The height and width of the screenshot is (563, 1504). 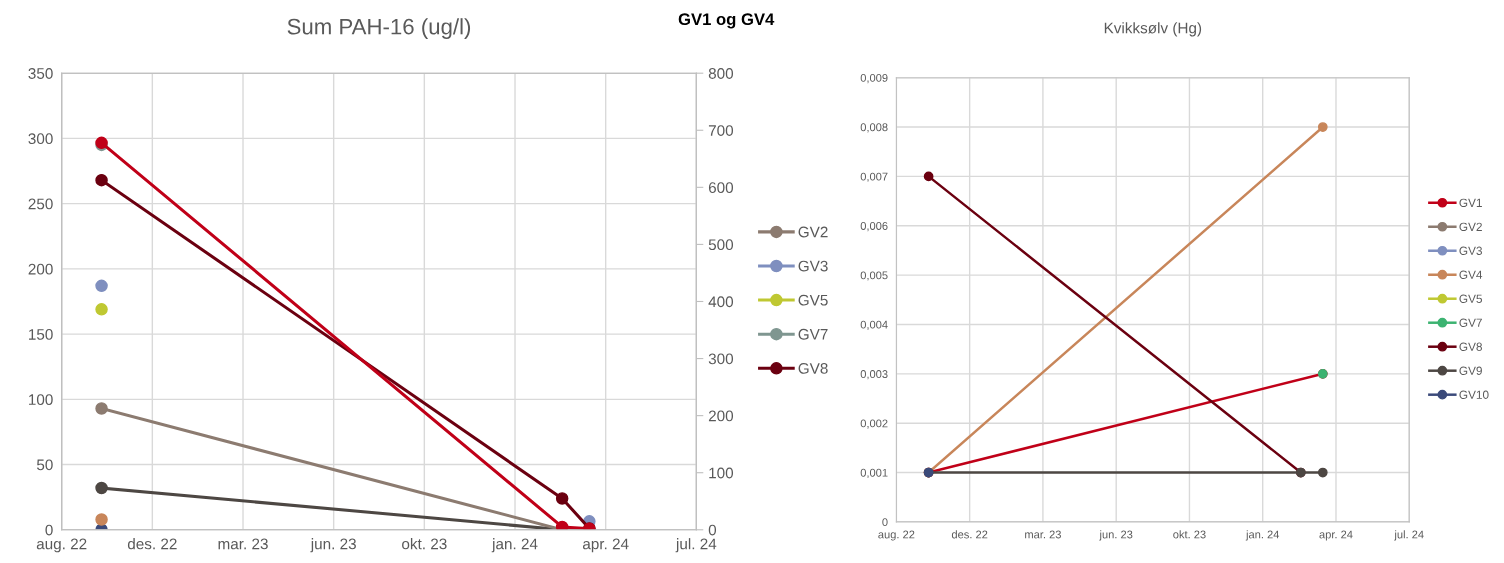 What do you see at coordinates (1474, 394) in the screenshot?
I see `legend-label: GV10` at bounding box center [1474, 394].